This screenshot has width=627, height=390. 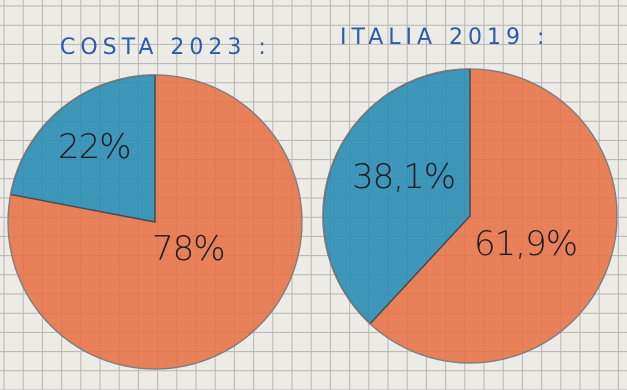 What do you see at coordinates (94, 147) in the screenshot?
I see `slice-label-costa-blue: 22%` at bounding box center [94, 147].